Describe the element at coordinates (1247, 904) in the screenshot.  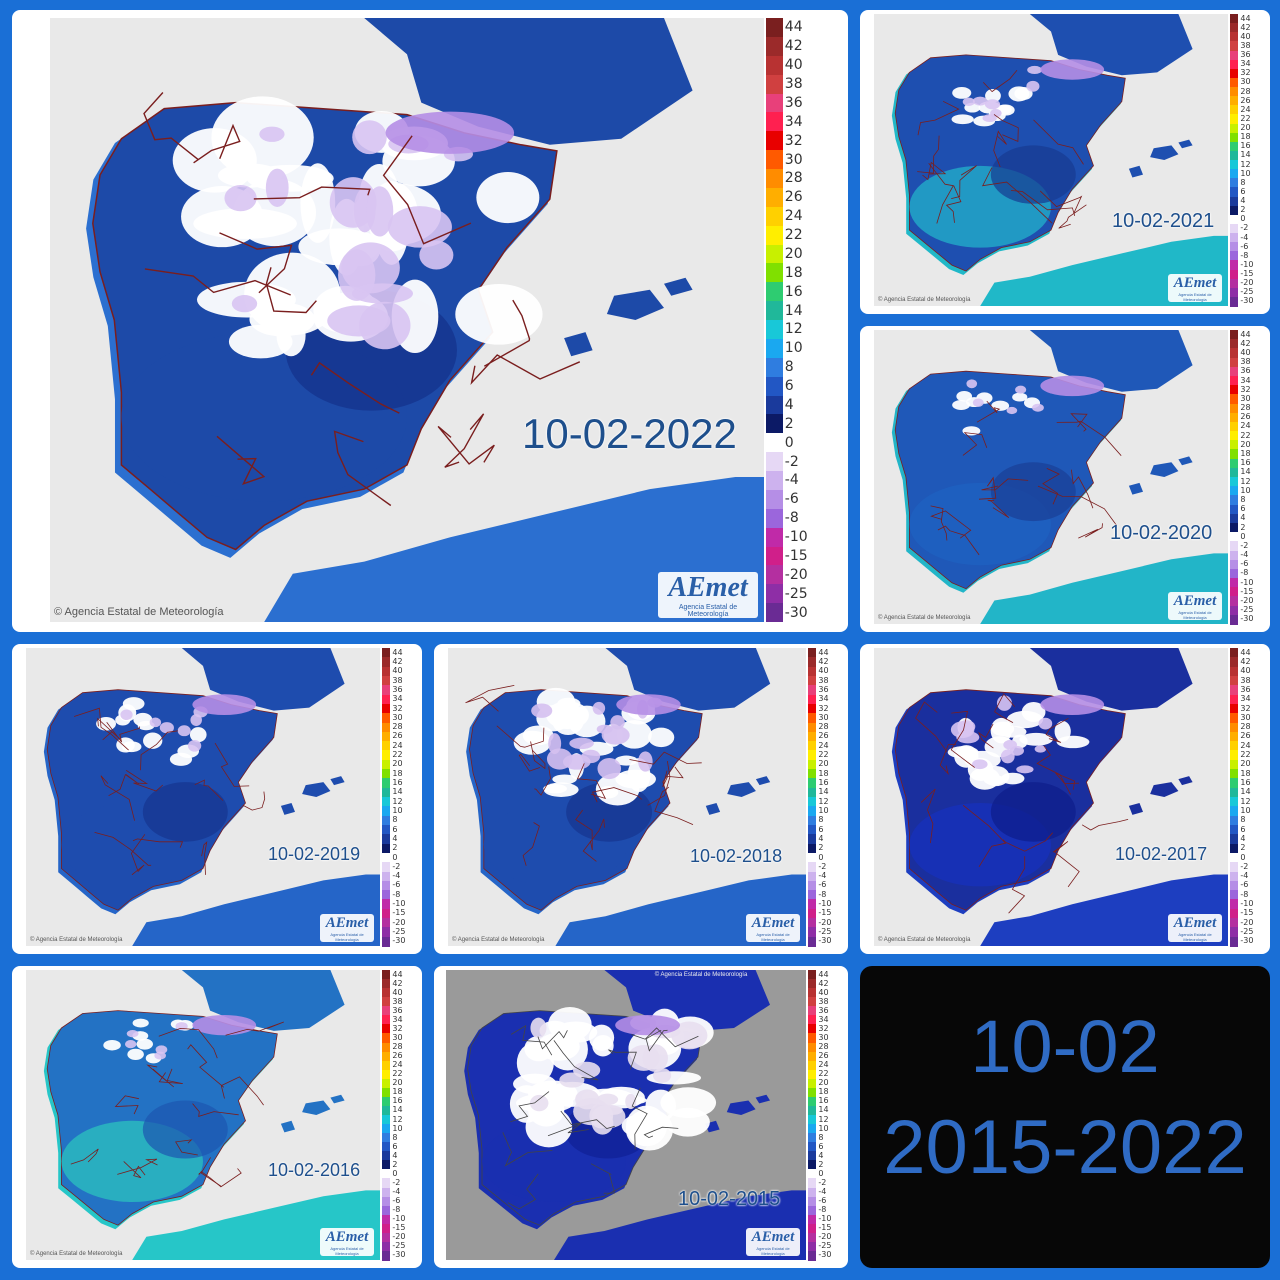
I see `legend-label: -10` at that location.